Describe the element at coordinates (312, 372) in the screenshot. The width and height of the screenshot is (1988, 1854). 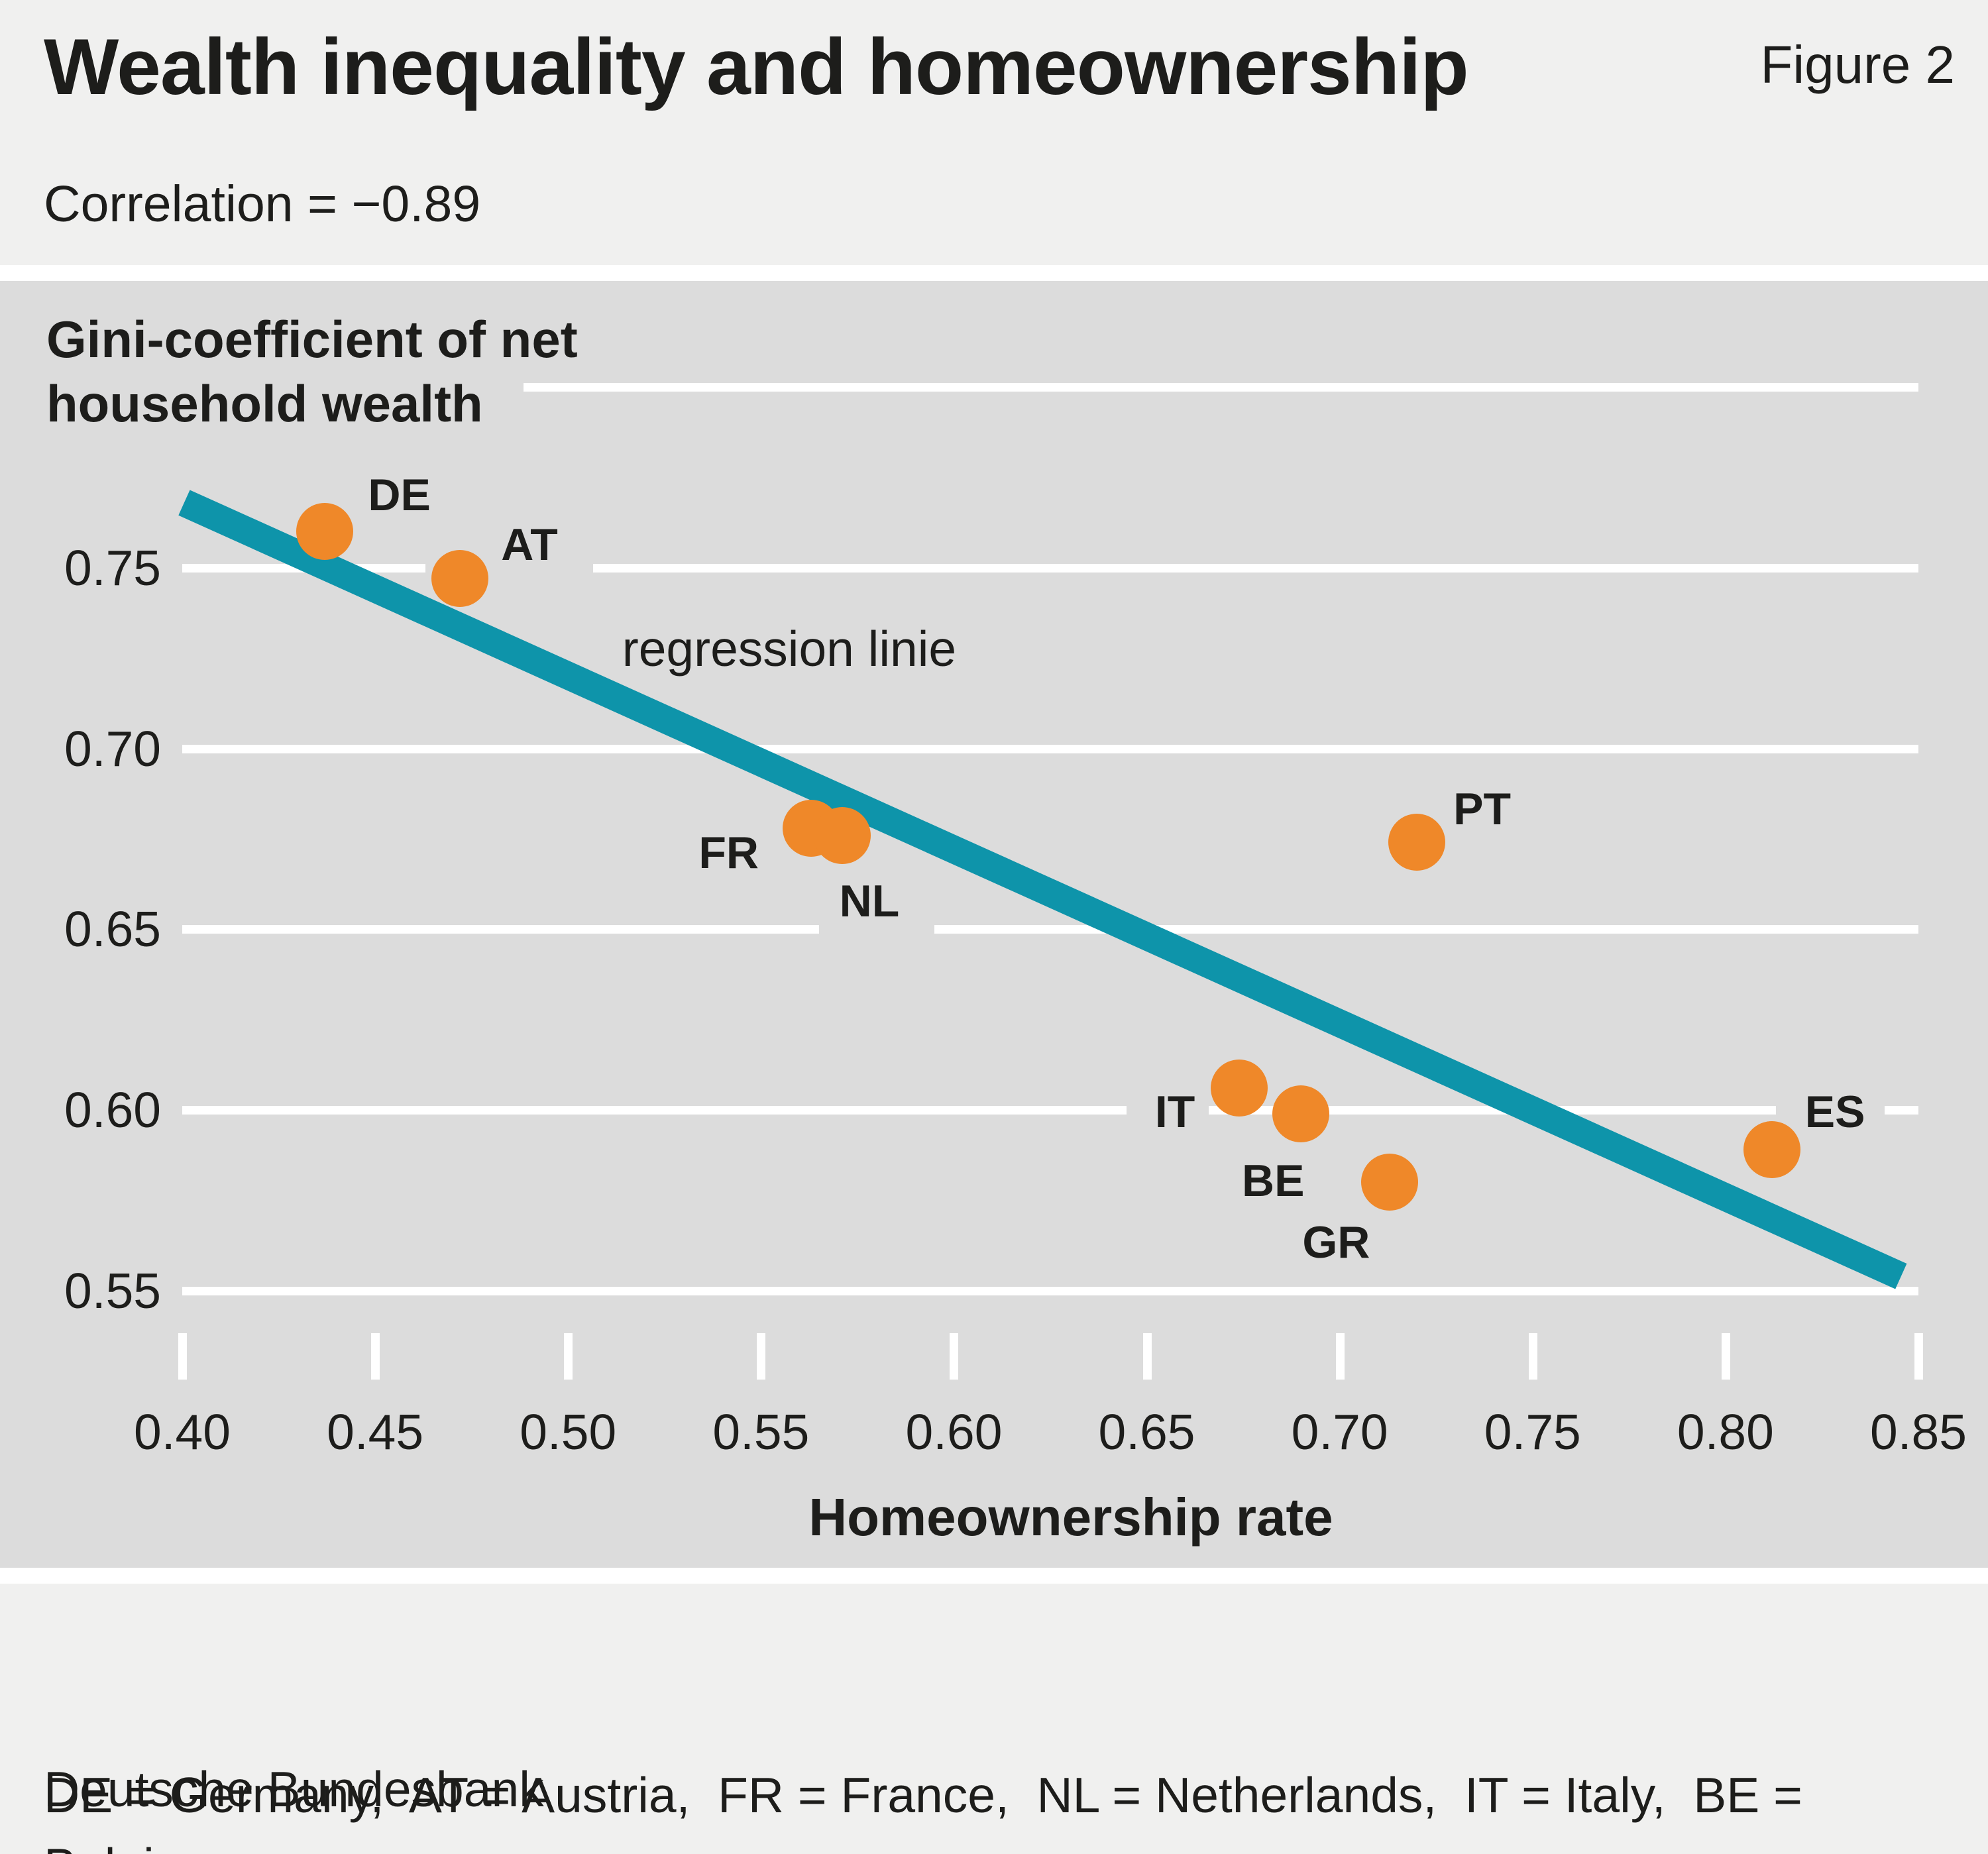
I see `y-axis-title: Gini-coefficient of net household wealth` at that location.